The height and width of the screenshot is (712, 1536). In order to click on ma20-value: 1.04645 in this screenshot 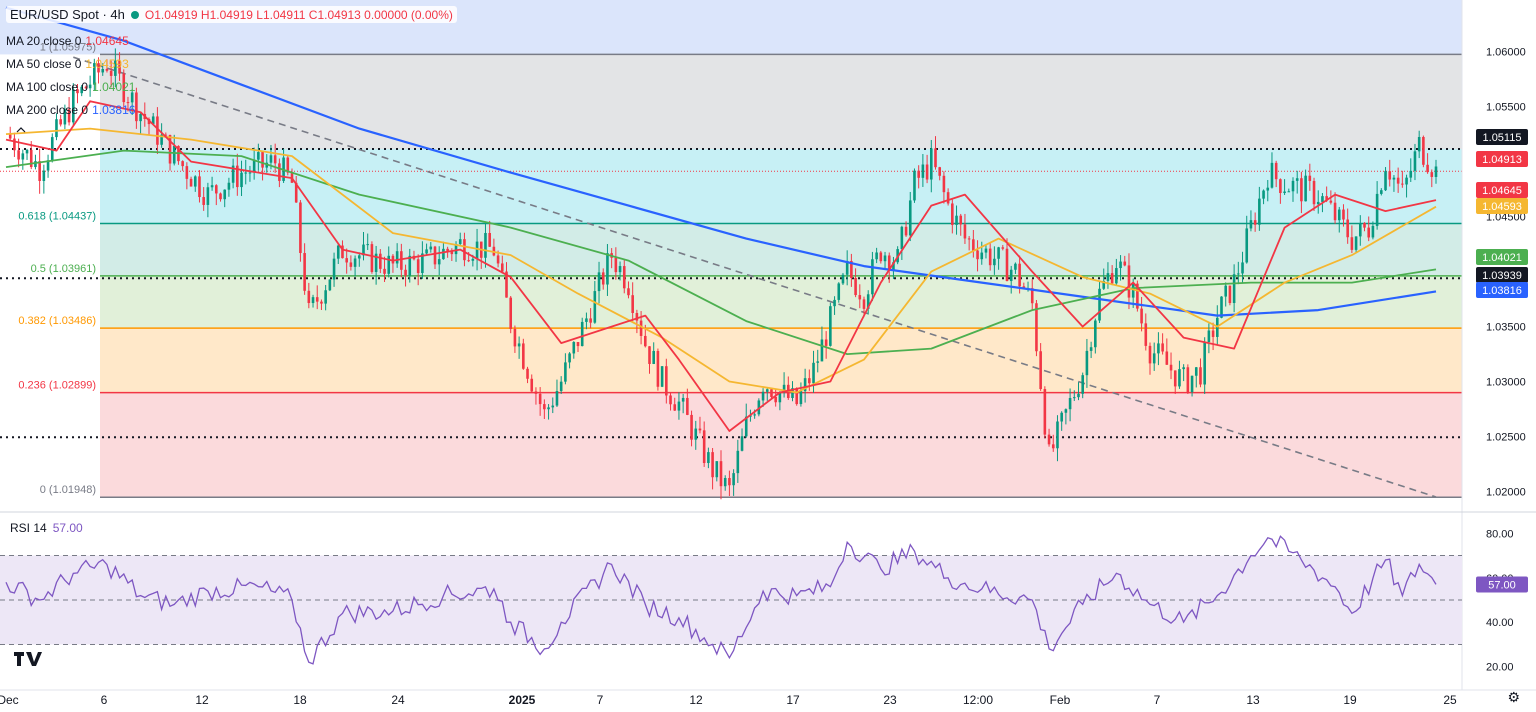, I will do `click(107, 41)`.